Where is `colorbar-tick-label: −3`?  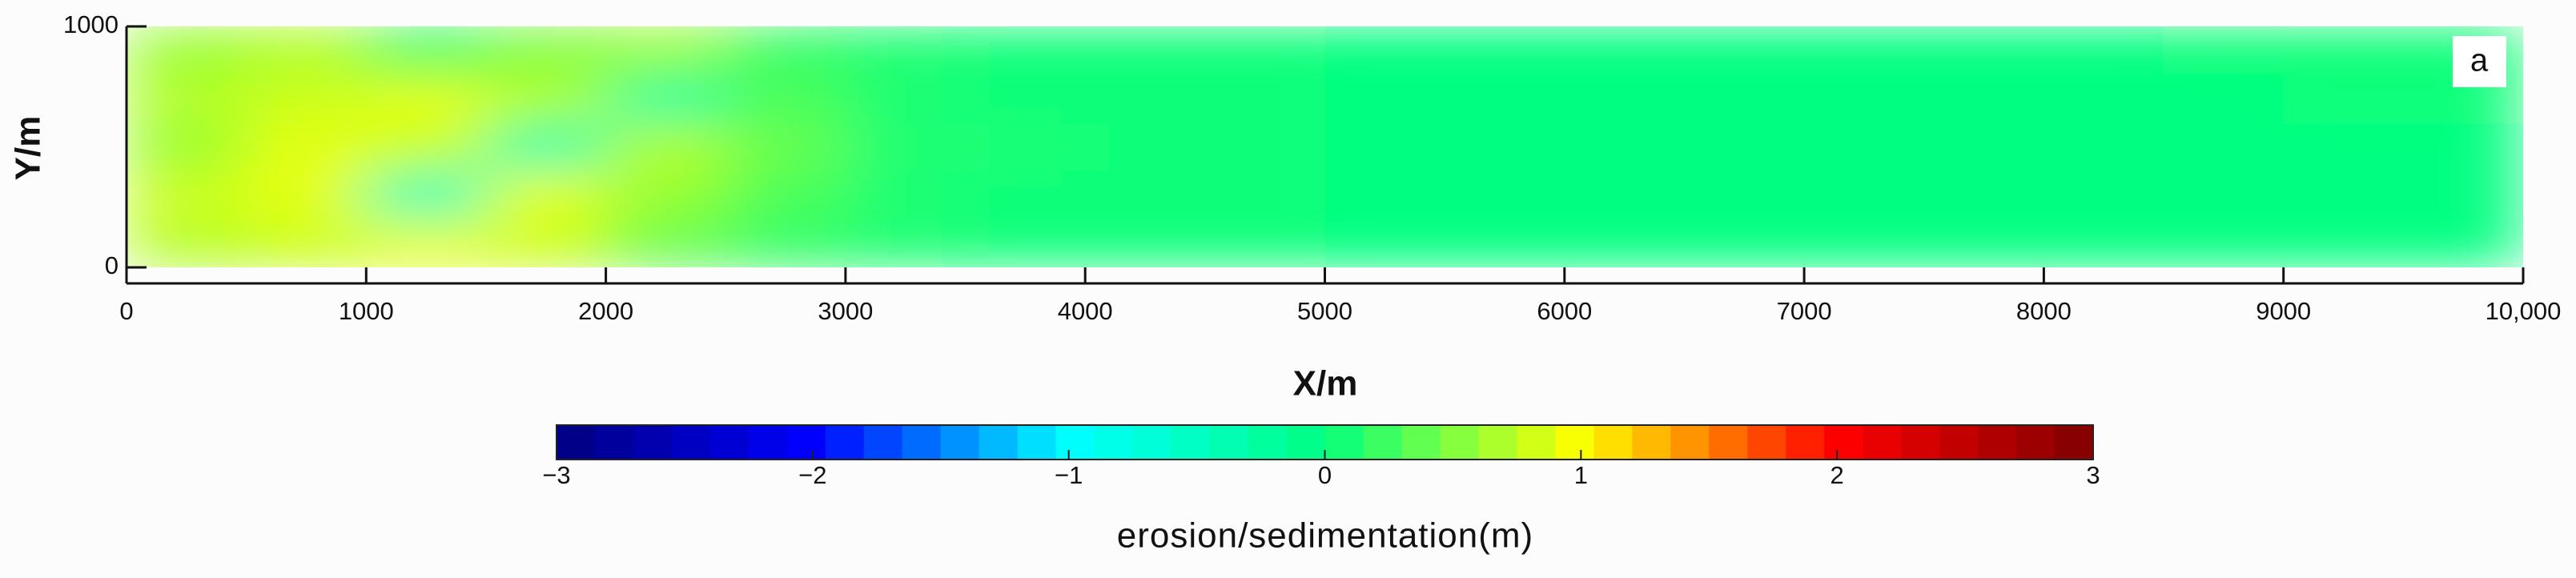
colorbar-tick-label: −3 is located at coordinates (556, 475).